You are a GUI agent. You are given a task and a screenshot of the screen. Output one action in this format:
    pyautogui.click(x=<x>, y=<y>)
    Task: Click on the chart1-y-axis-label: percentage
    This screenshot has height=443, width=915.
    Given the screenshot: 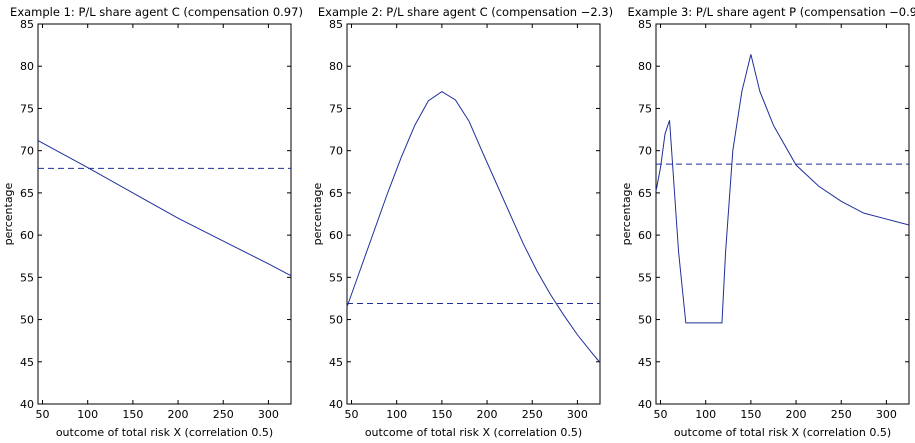 What is the action you would take?
    pyautogui.click(x=8, y=213)
    